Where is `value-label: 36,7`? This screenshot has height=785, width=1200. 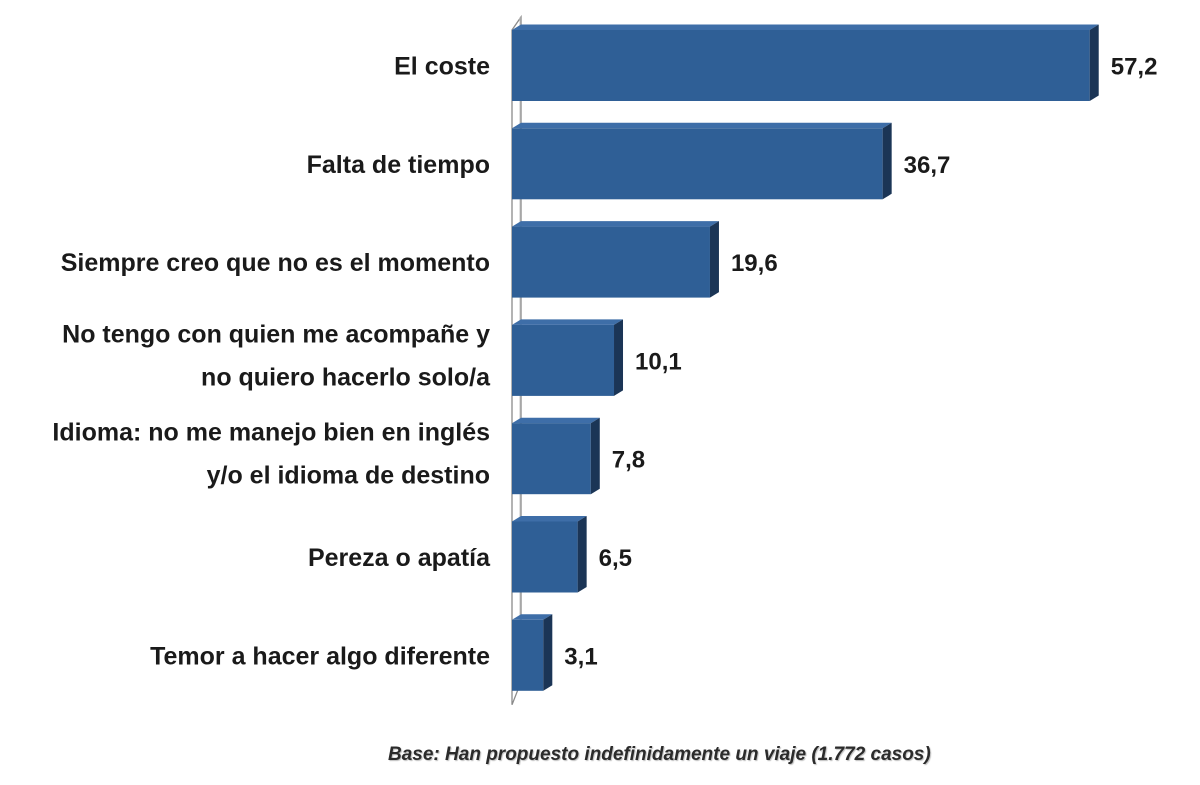 value-label: 36,7 is located at coordinates (927, 165).